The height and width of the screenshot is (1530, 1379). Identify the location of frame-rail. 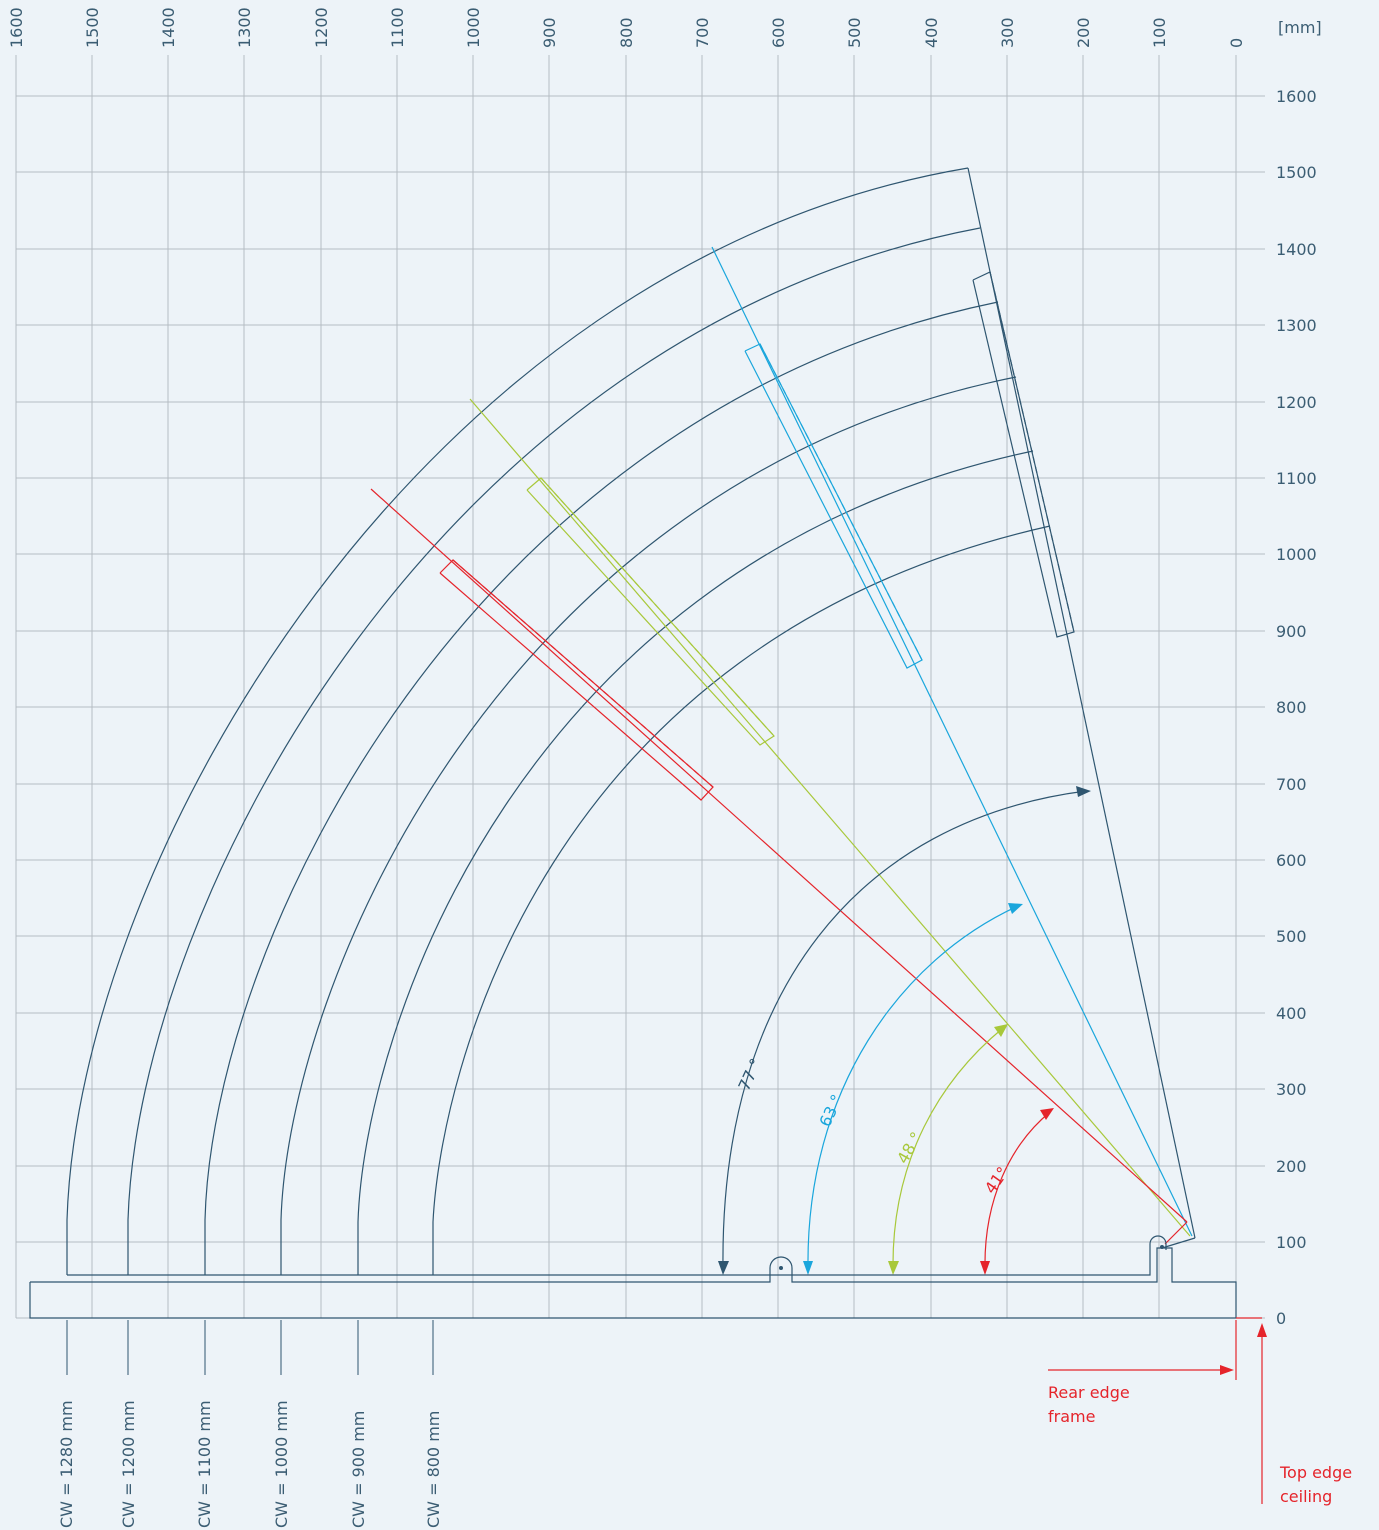
(633, 1277).